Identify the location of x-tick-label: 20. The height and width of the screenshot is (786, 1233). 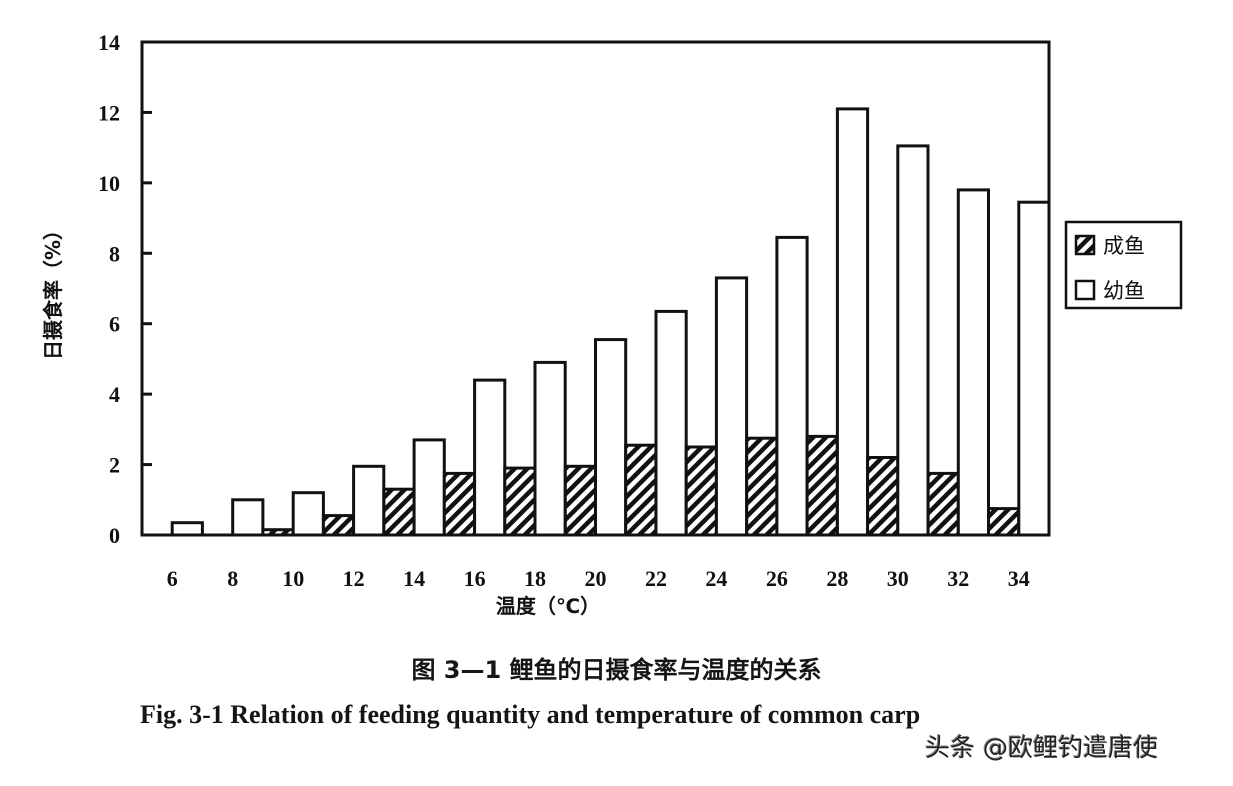
(596, 578).